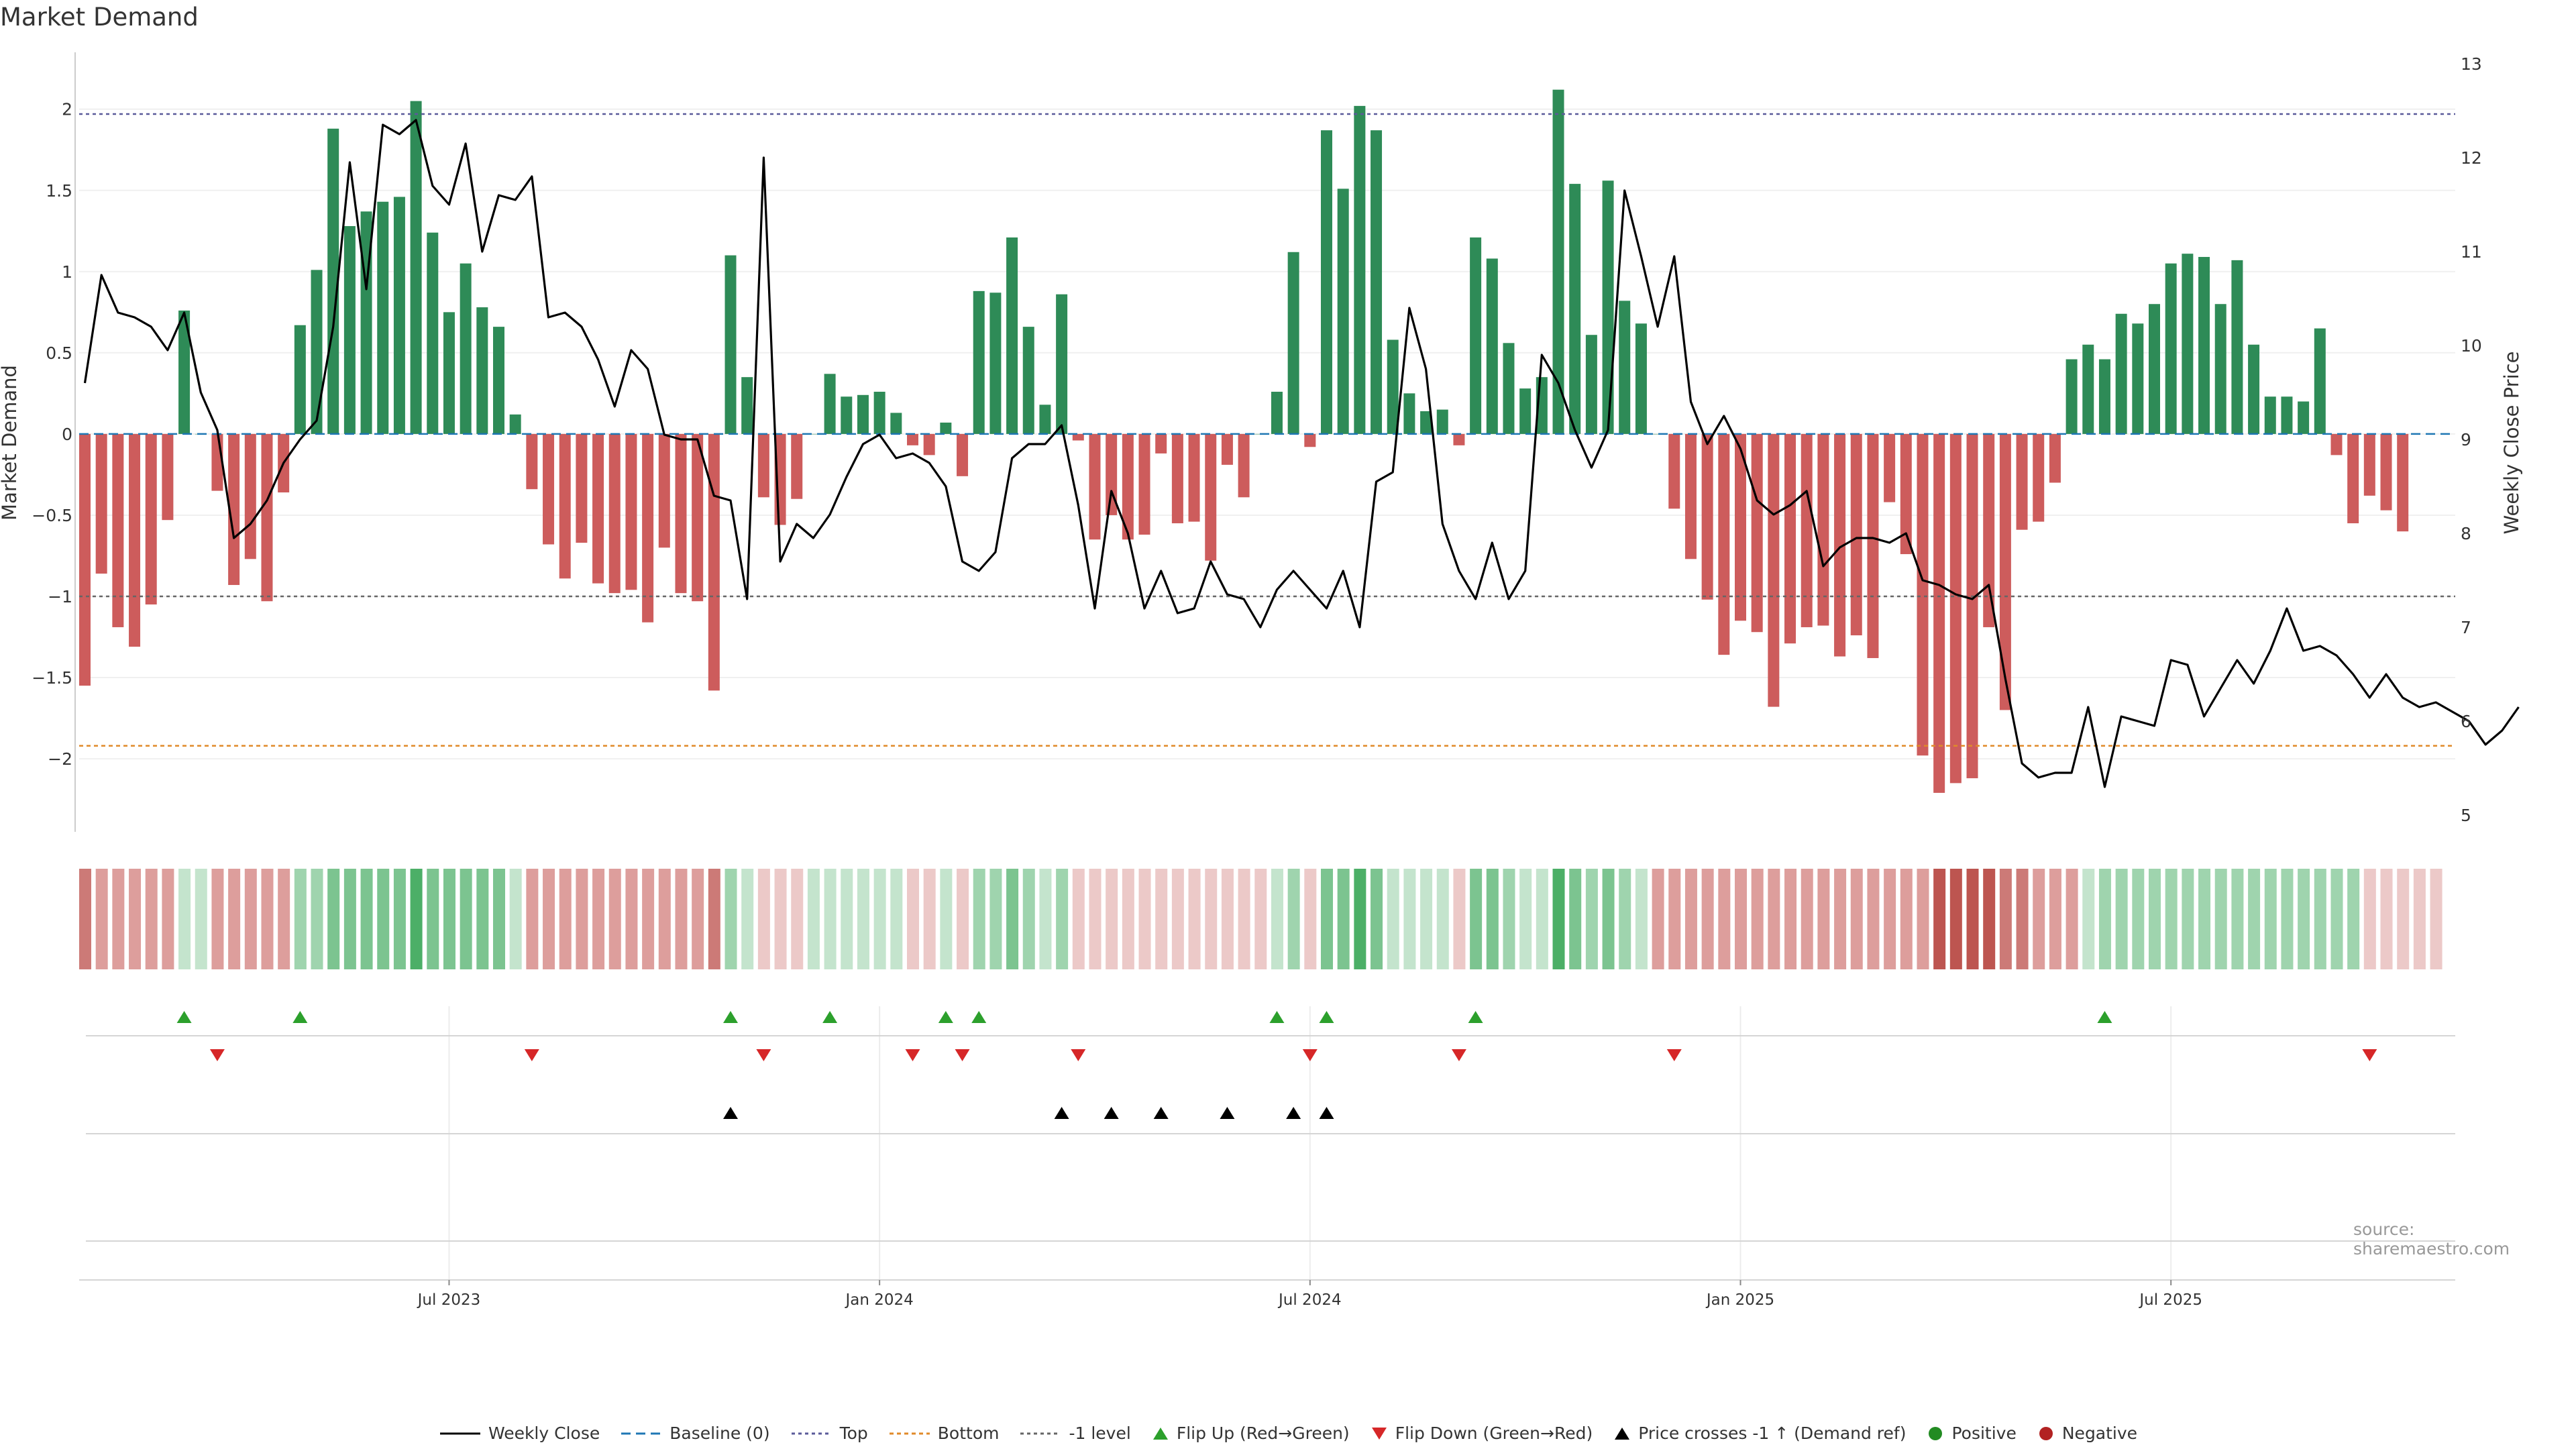 The image size is (2576, 1449). Describe the element at coordinates (1622, 1433) in the screenshot. I see `price-cross-legend-icon` at that location.